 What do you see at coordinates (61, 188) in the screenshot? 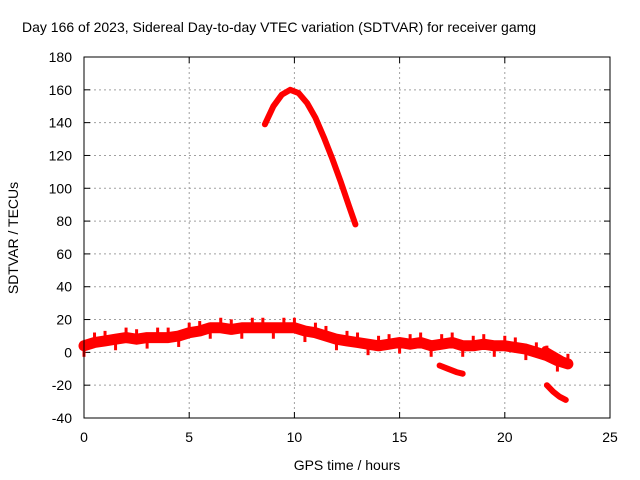
I see `y-tick-label: 100` at bounding box center [61, 188].